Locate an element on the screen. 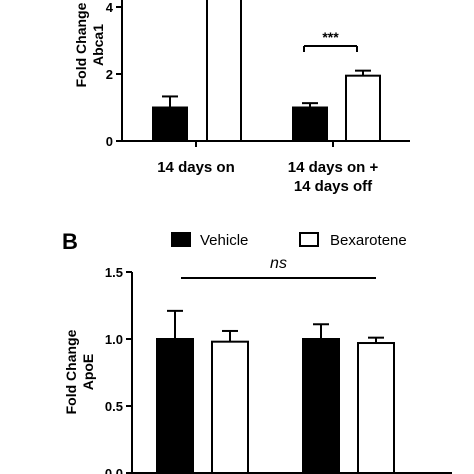 This screenshot has width=474, height=474. y-axis-label: ApoE is located at coordinates (88, 372).